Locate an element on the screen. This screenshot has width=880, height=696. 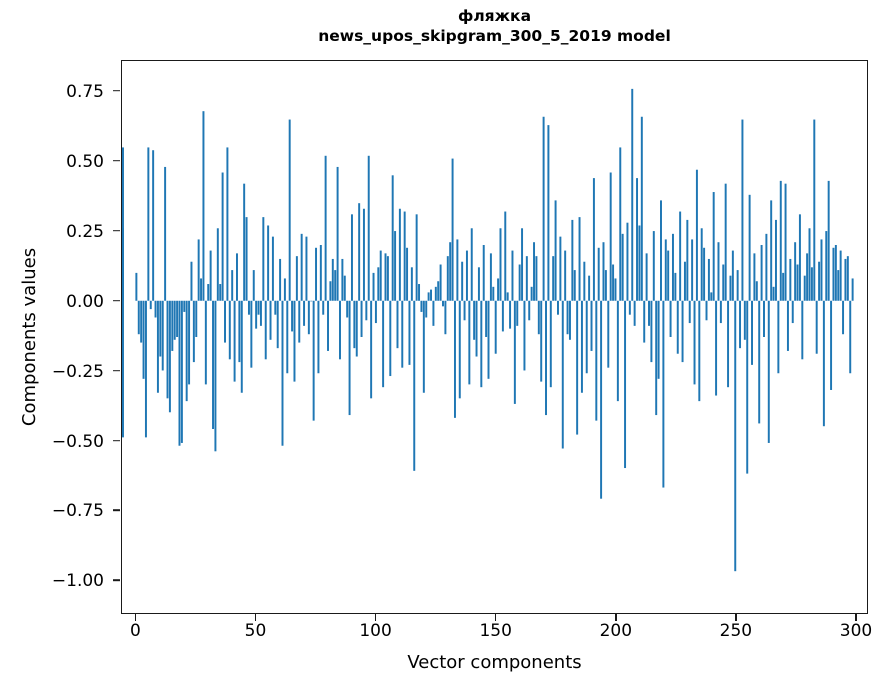
y-tick-label: 0.00 is located at coordinates (85, 301).